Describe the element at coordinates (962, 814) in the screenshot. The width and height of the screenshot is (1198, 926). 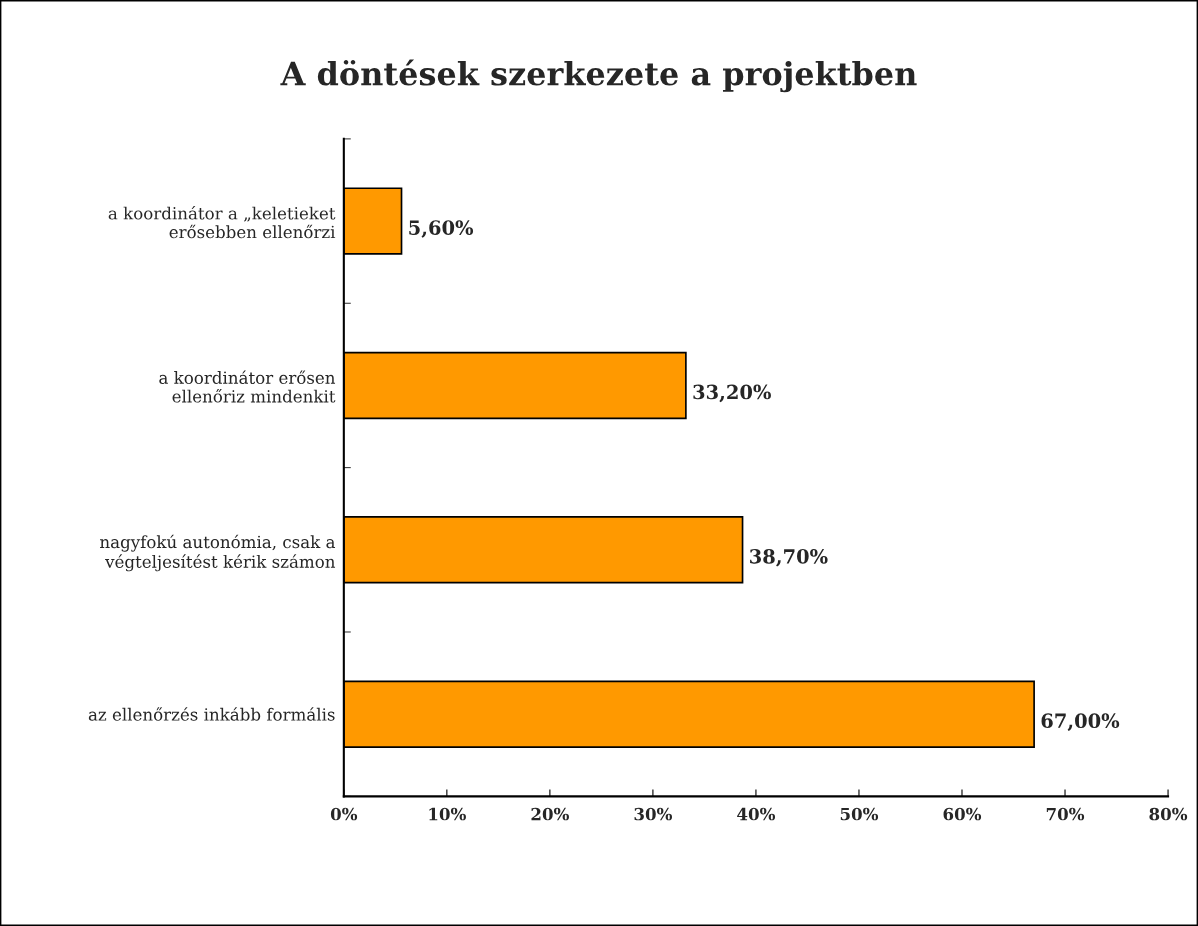
I see `x-tick-label: 60%` at that location.